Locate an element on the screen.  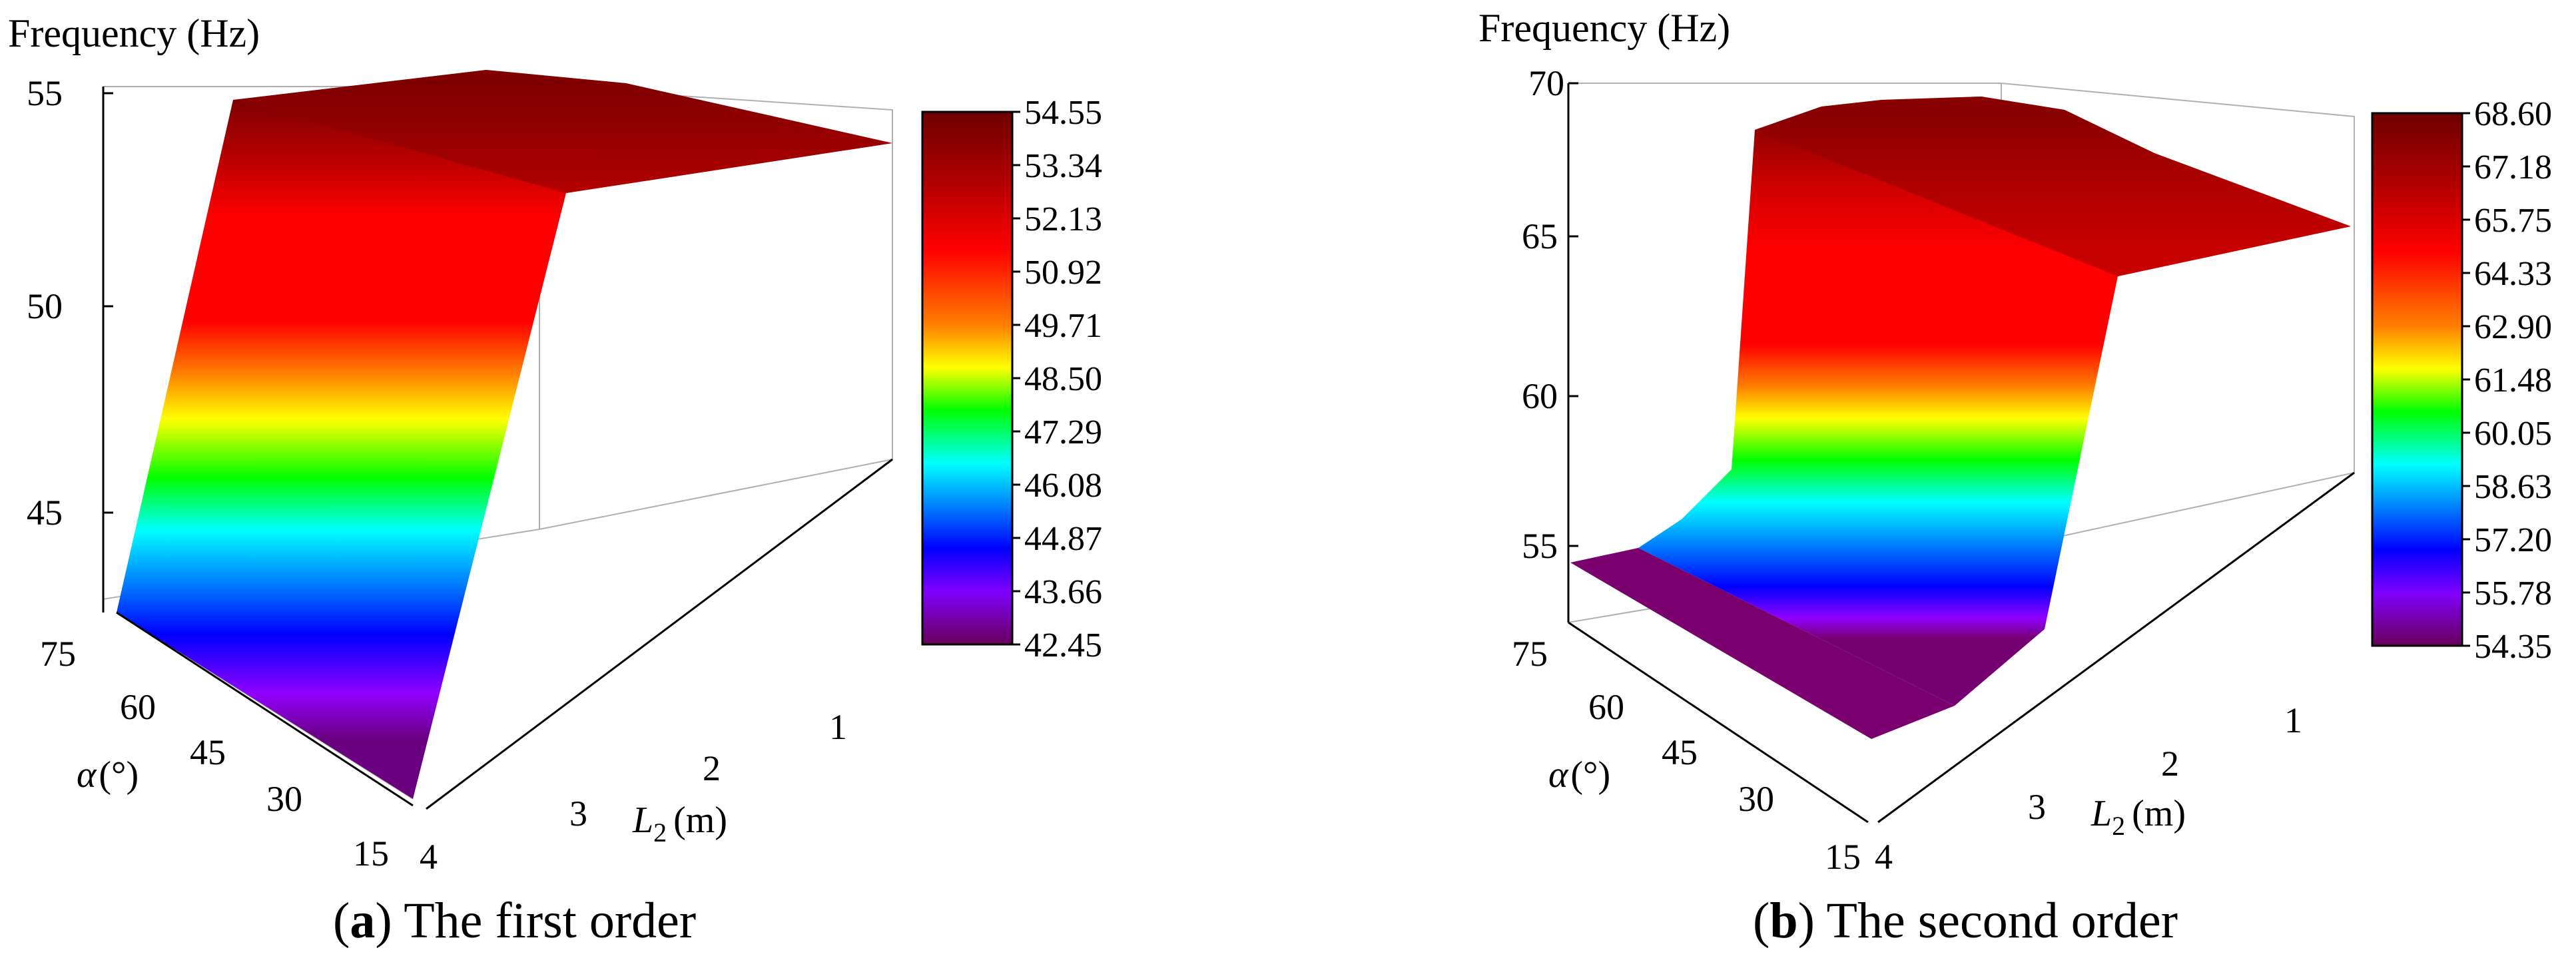
l2-axis-b: 1 2 3 4 L2 (m) is located at coordinates (2115, 674).